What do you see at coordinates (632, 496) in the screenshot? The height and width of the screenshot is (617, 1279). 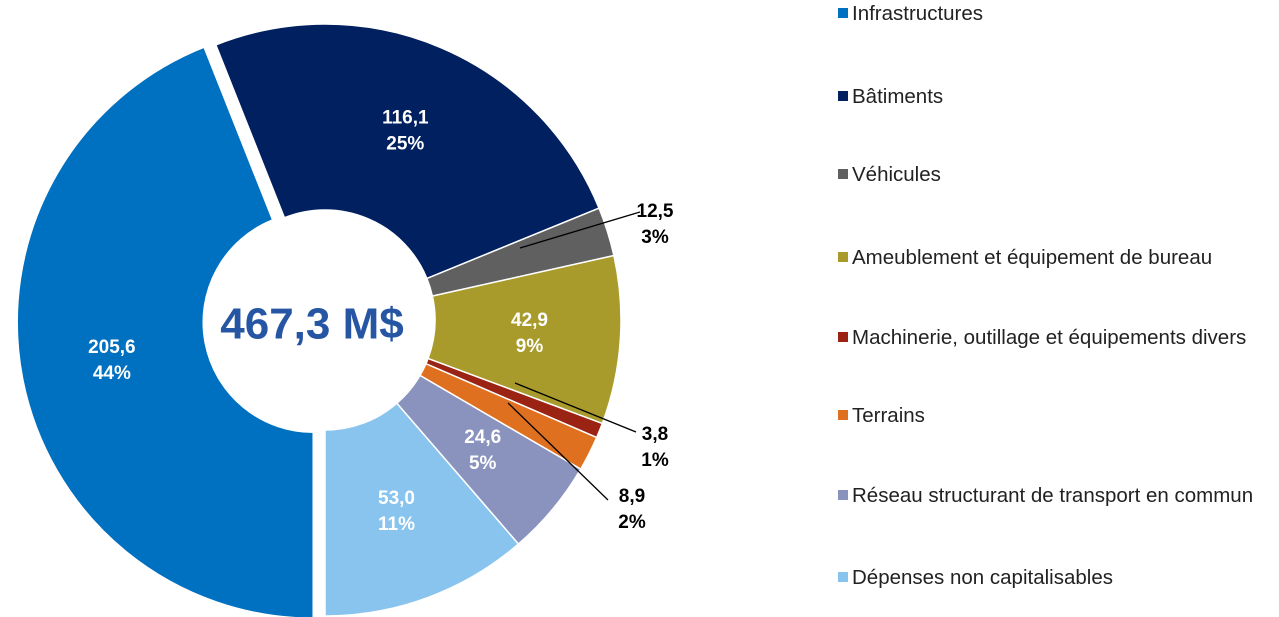 I see `value-label: 8,9` at bounding box center [632, 496].